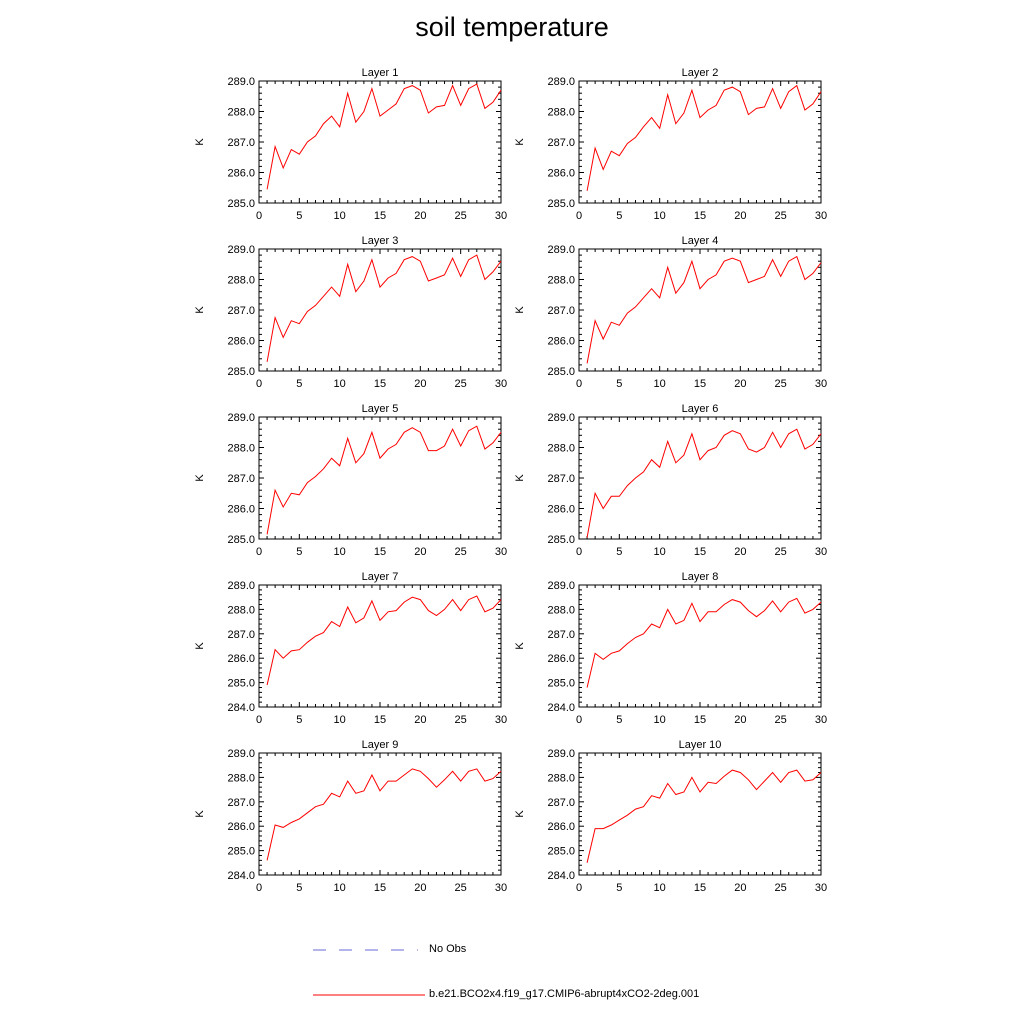  Describe the element at coordinates (380, 73) in the screenshot. I see `panel-title: Layer 1` at that location.